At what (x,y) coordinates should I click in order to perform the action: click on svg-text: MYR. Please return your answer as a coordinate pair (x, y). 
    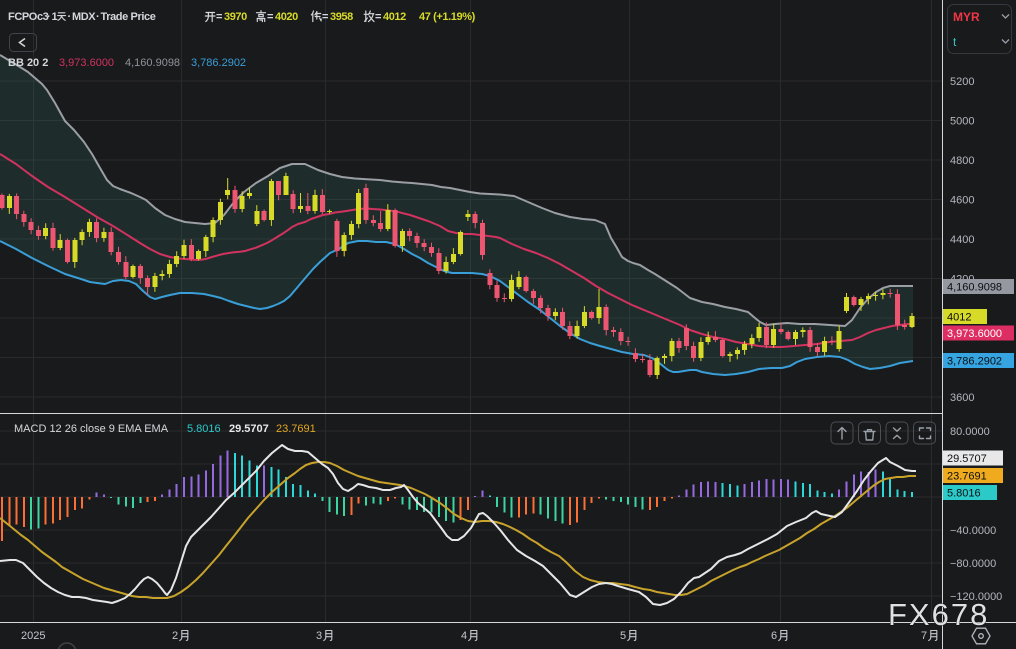
    Looking at the image, I should click on (966, 17).